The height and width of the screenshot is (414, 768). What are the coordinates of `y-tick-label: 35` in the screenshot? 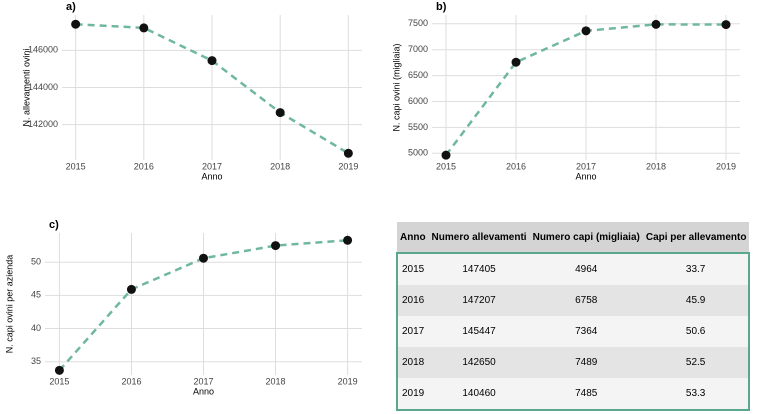 It's located at (36, 361).